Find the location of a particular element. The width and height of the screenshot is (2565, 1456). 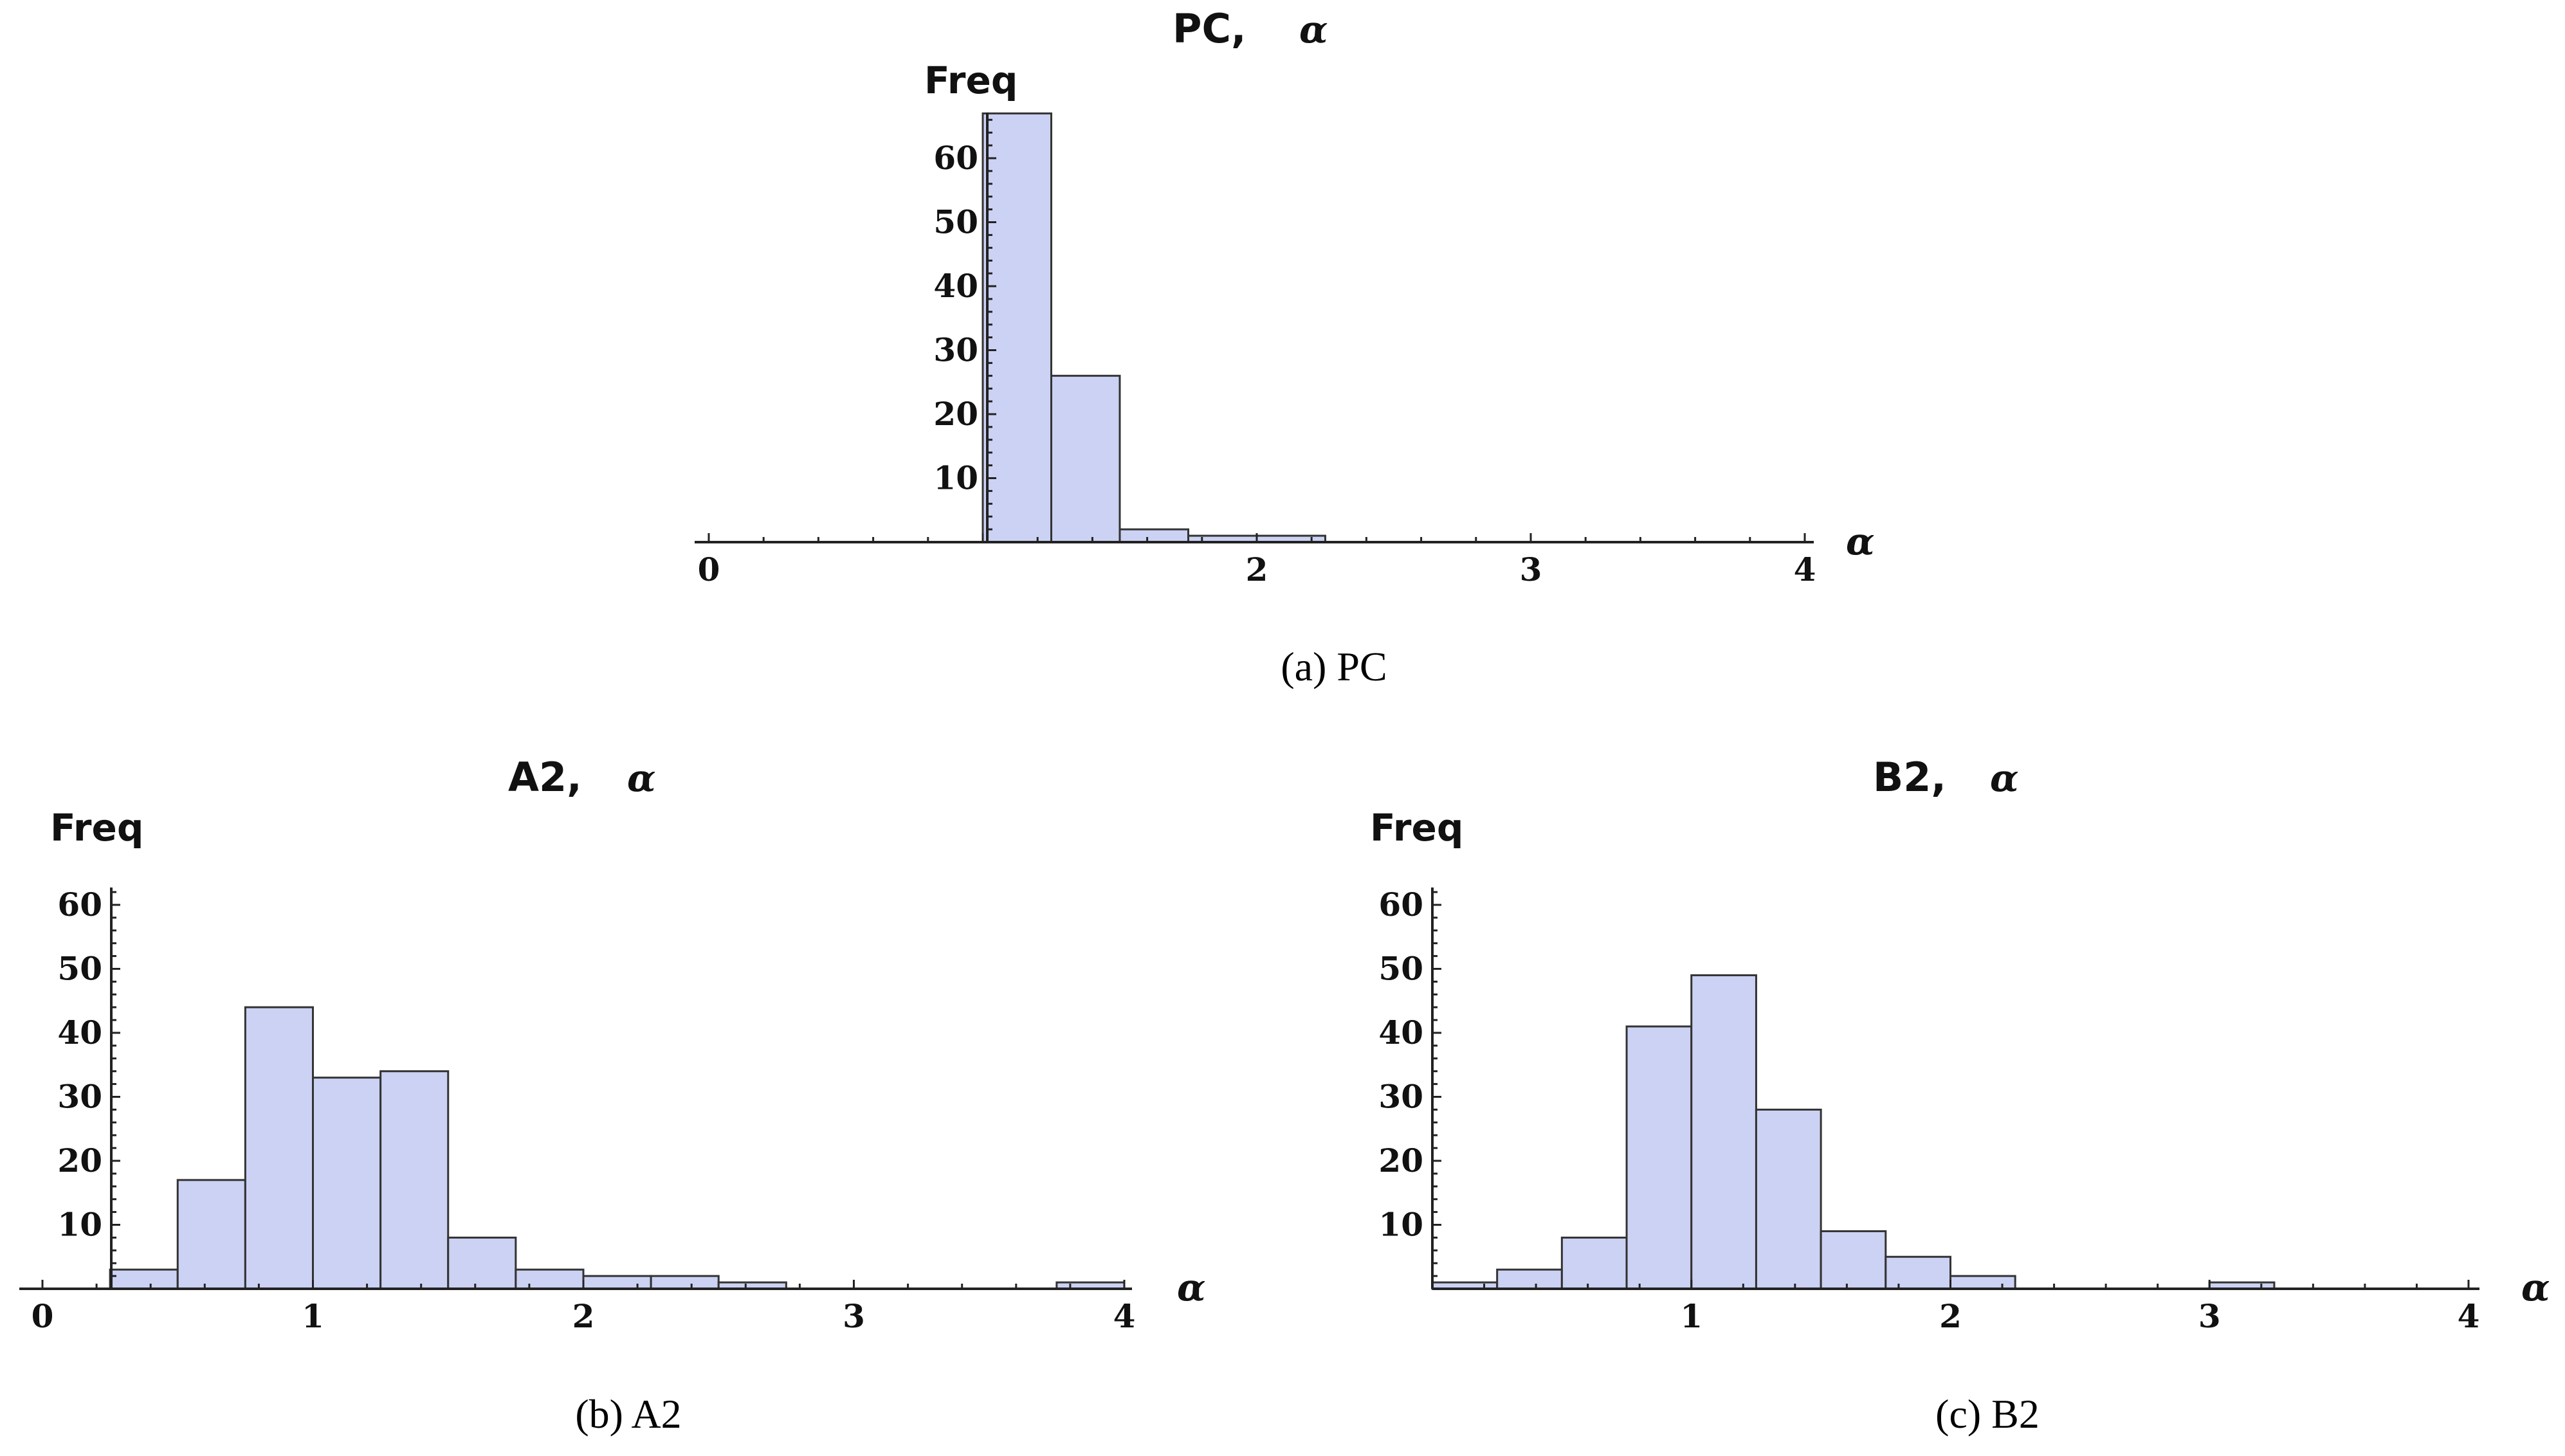

caption: (b) A2 is located at coordinates (628, 1414).